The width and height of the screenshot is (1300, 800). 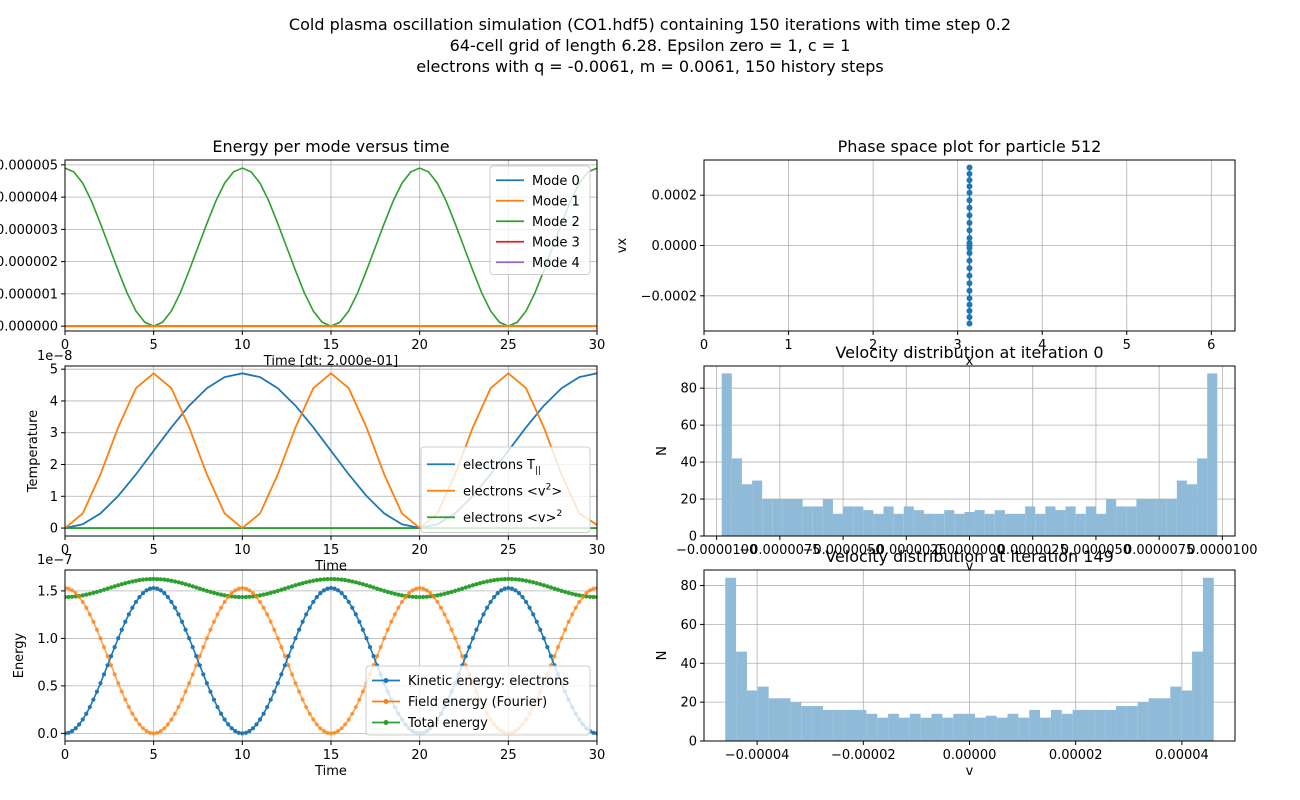 I want to click on temperature-ylabel: Temperature, so click(x=33, y=451).